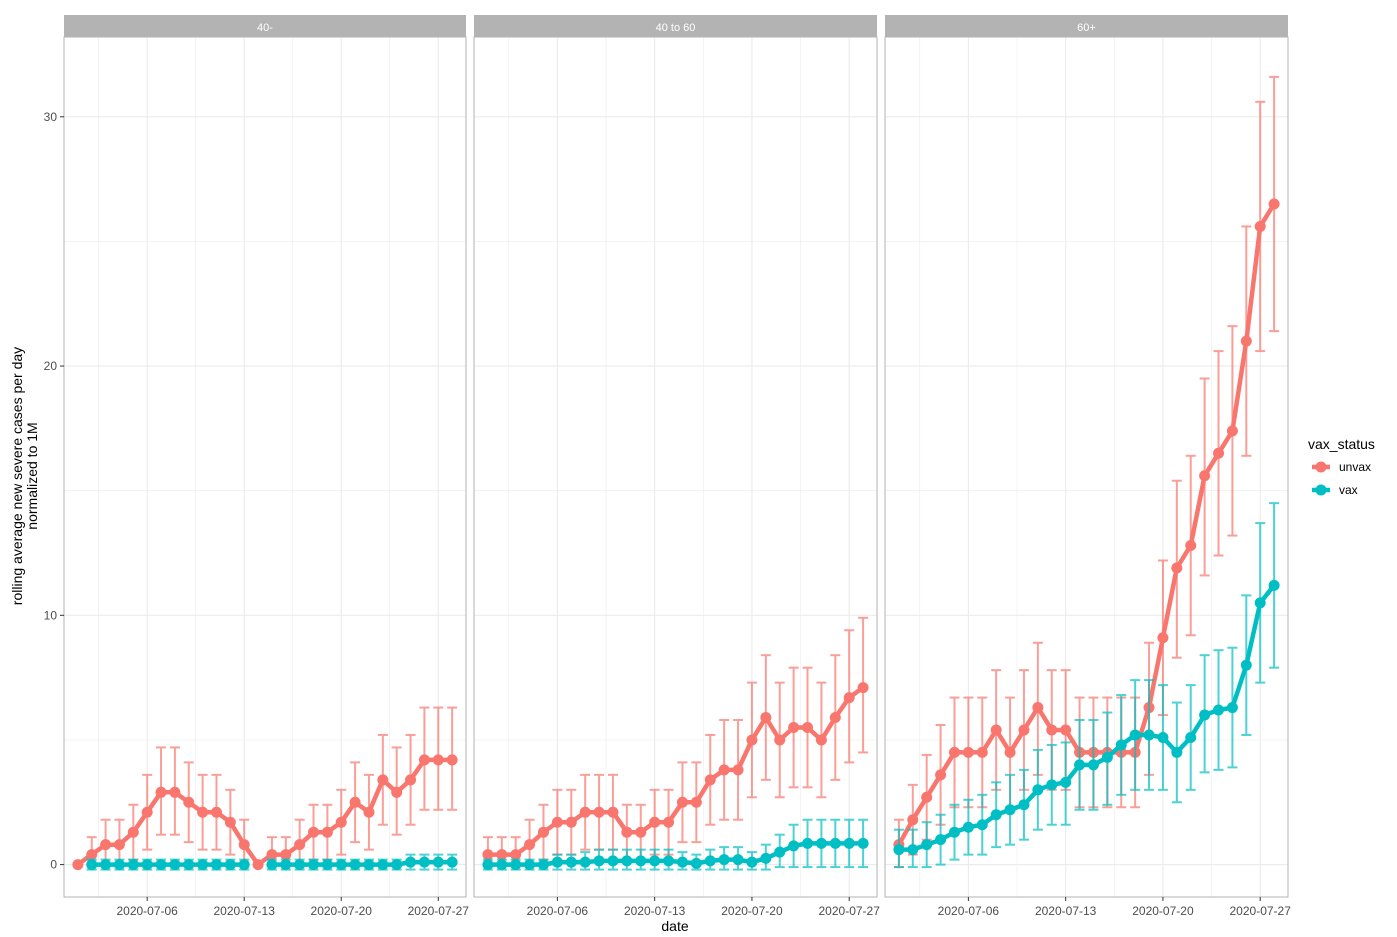 The height and width of the screenshot is (937, 1397). I want to click on y-tick-label: 10, so click(51, 615).